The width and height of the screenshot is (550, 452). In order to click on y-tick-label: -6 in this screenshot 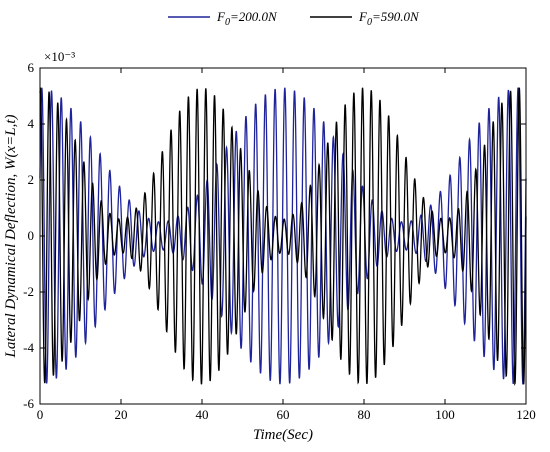, I will do `click(28, 403)`.